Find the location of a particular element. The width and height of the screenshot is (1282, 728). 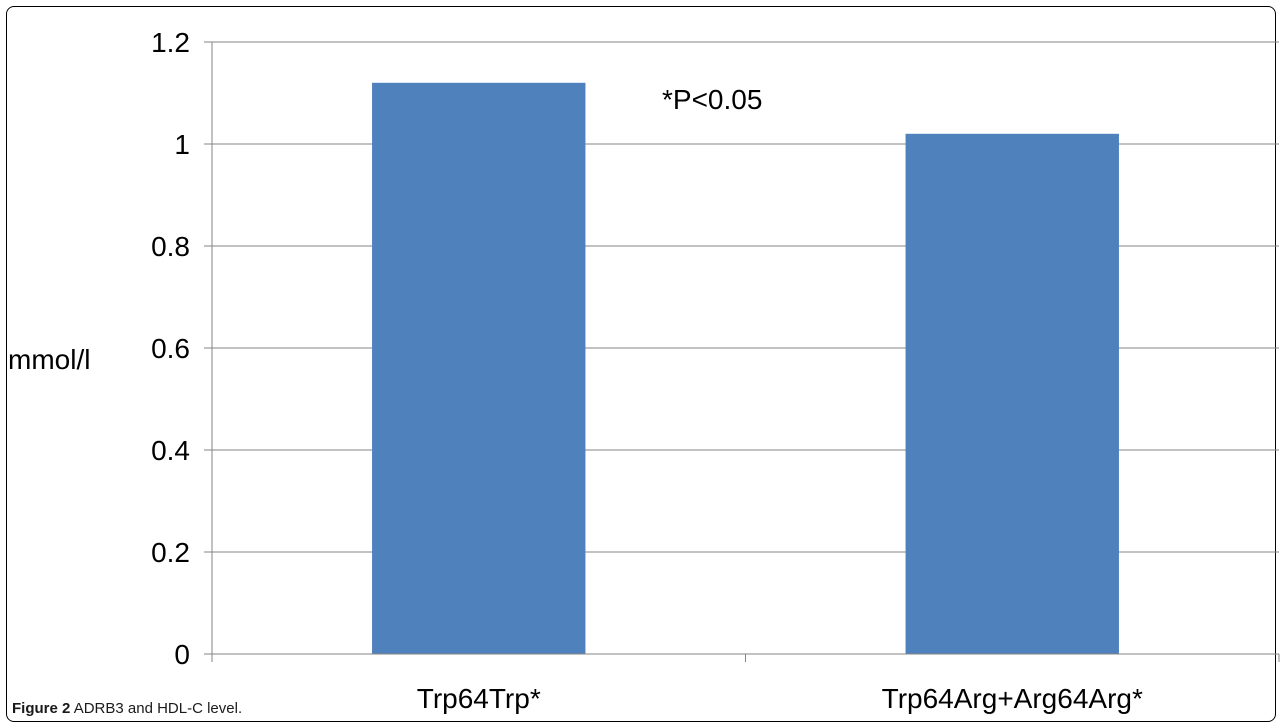

x-category-label: Trp64Trp* is located at coordinates (479, 698).